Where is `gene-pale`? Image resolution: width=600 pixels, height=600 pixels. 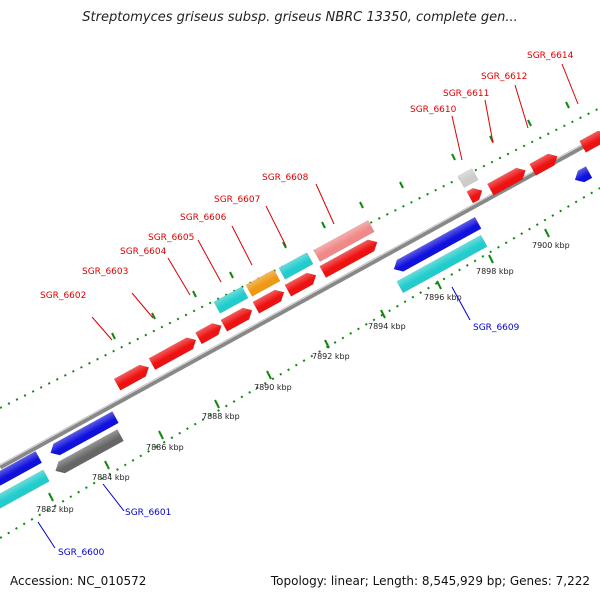
gene-pale is located at coordinates (344, 241).